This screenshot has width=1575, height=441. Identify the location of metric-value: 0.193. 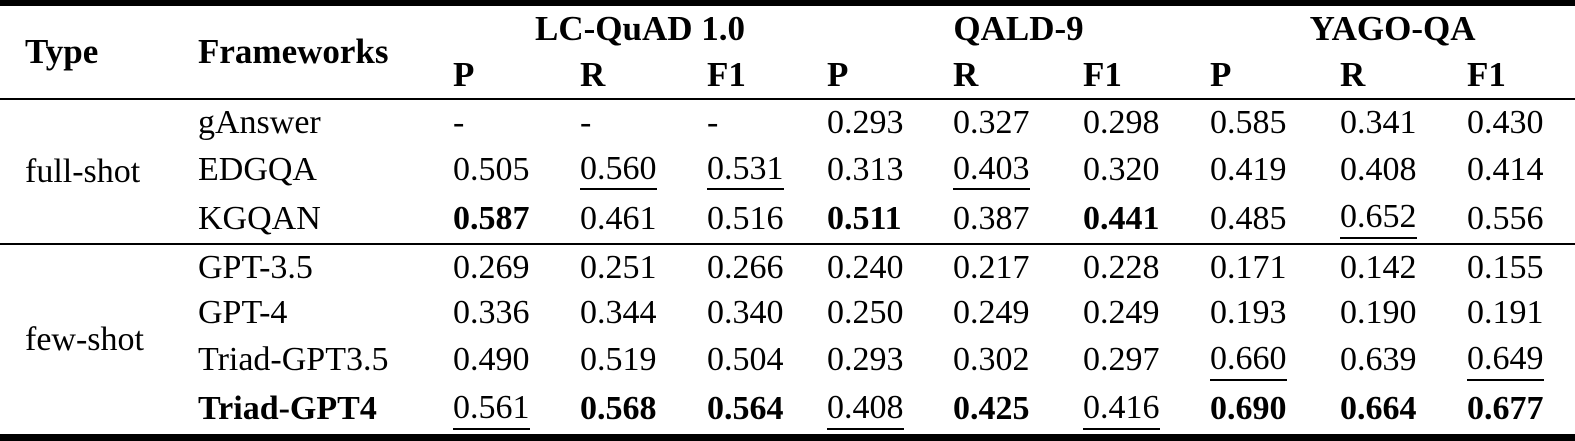
(1248, 313).